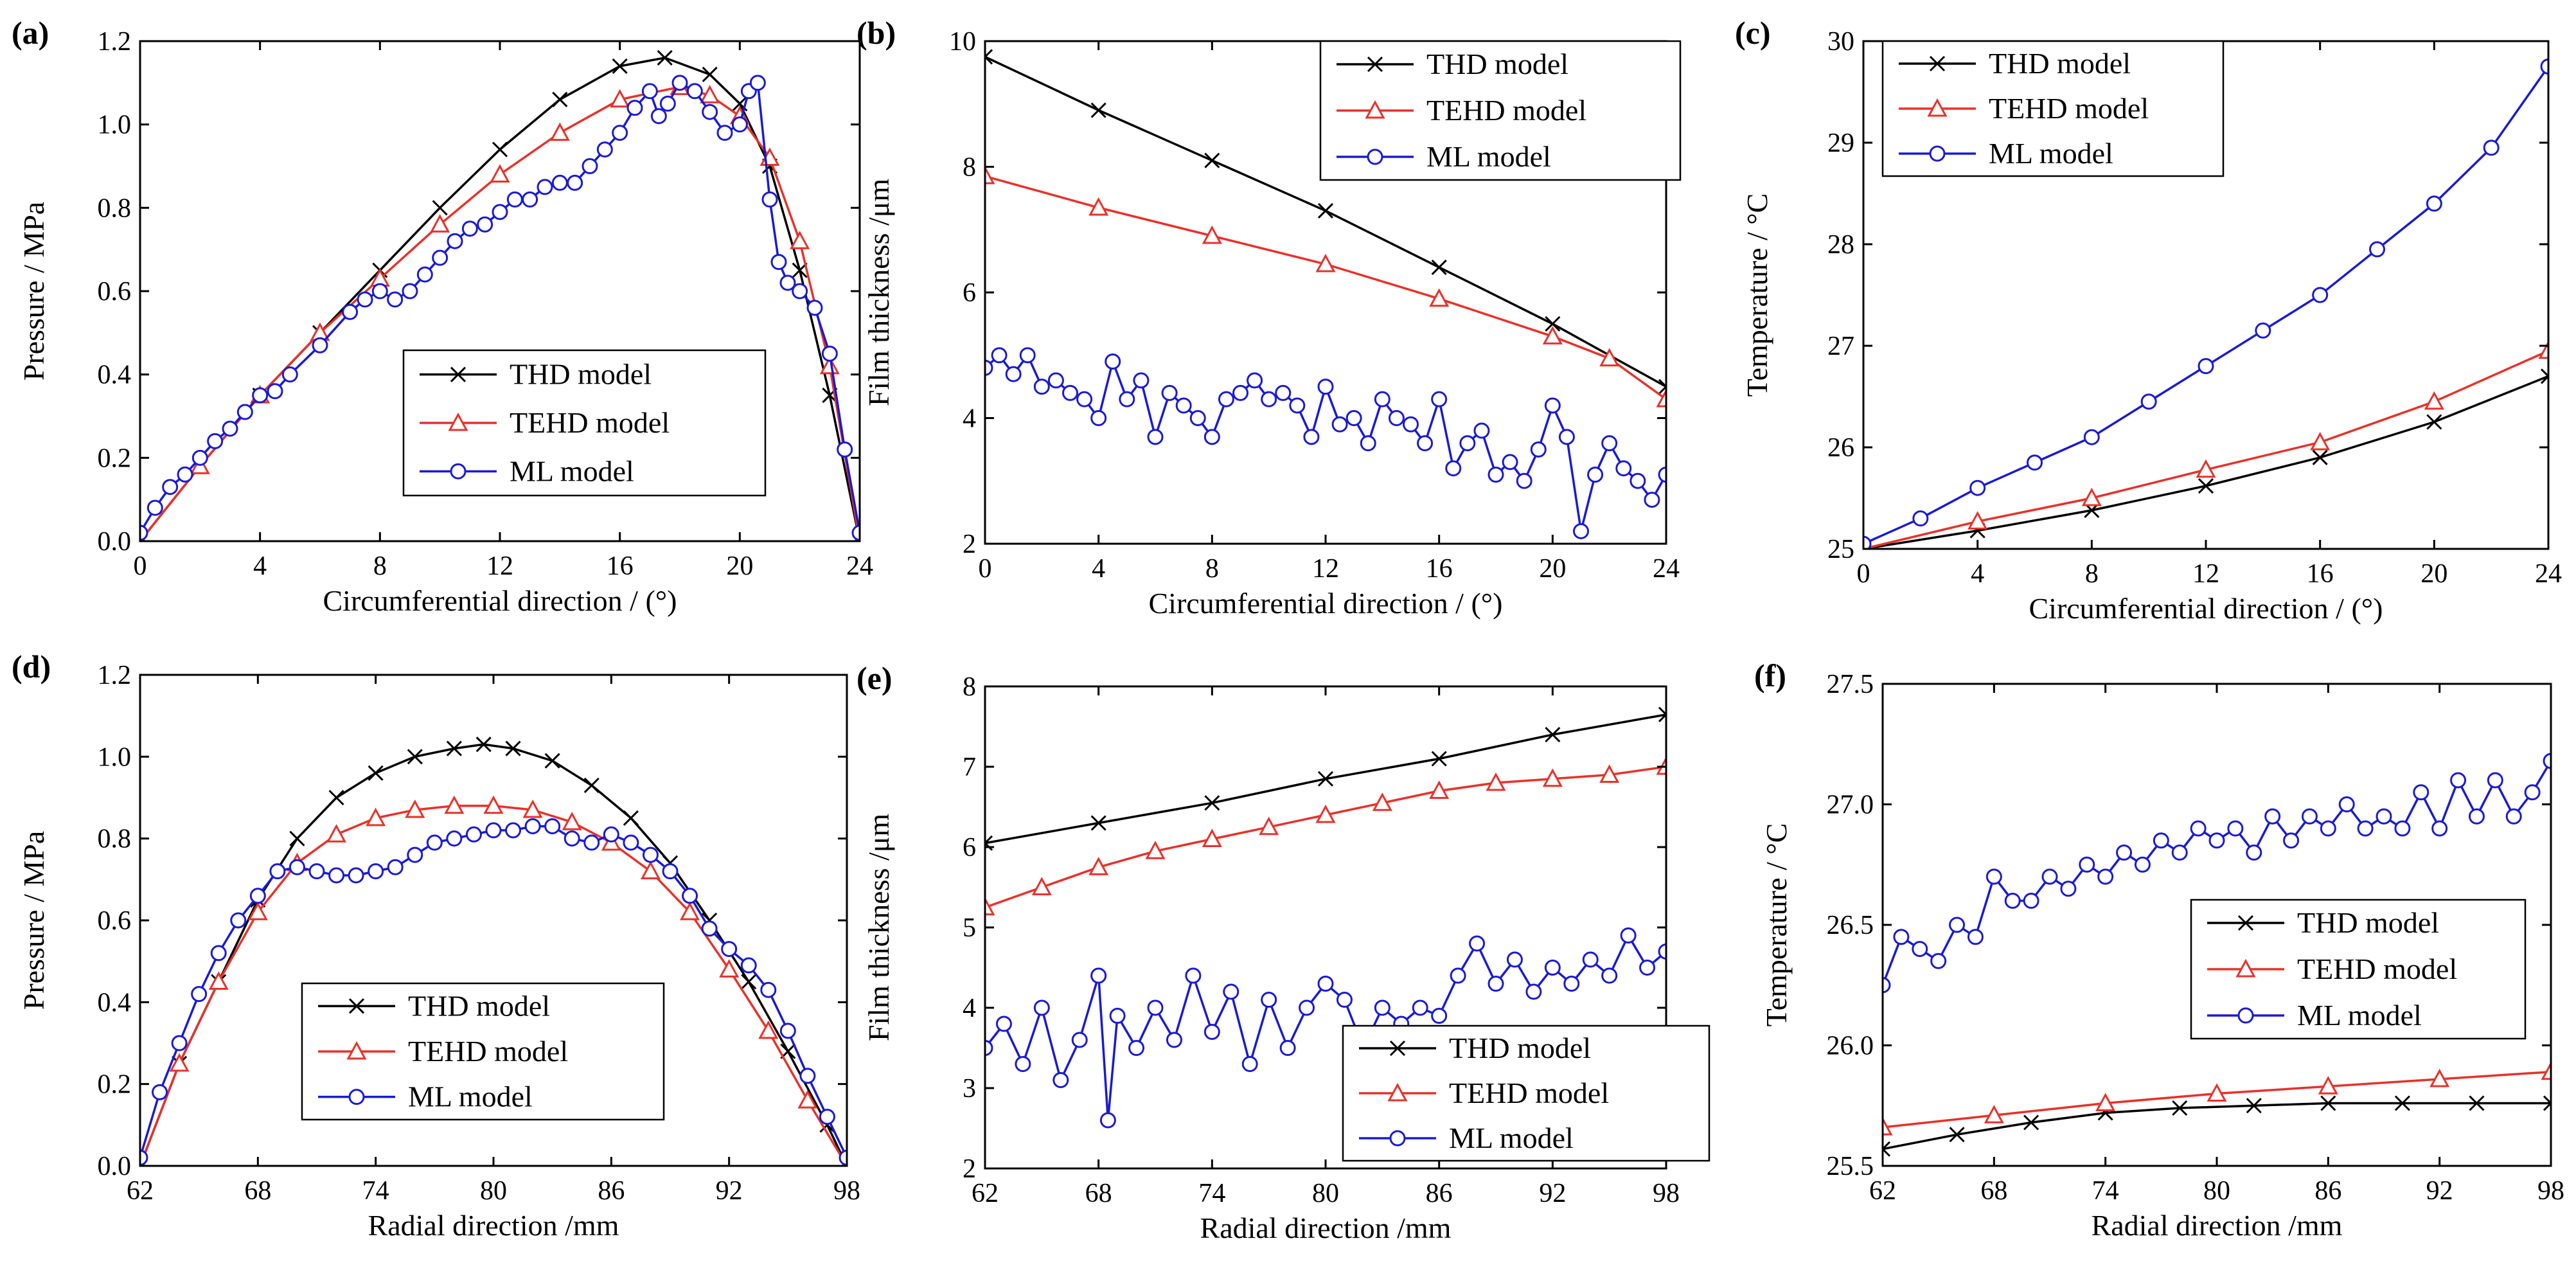  What do you see at coordinates (1841, 448) in the screenshot?
I see `y-tick-label: 26` at bounding box center [1841, 448].